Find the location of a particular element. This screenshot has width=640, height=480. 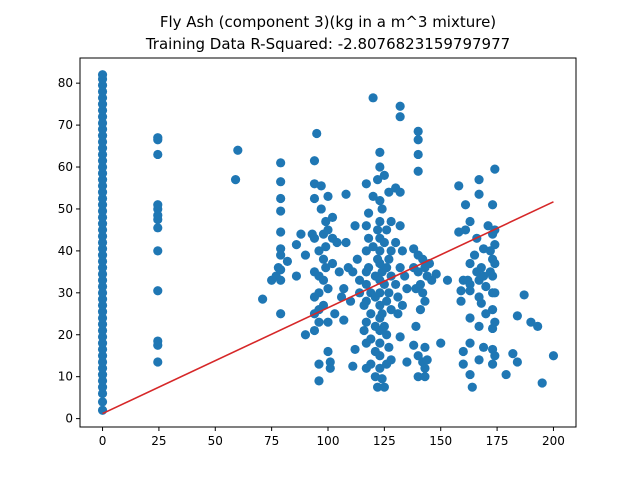

y-tick-label: 70 is located at coordinates (65, 125).